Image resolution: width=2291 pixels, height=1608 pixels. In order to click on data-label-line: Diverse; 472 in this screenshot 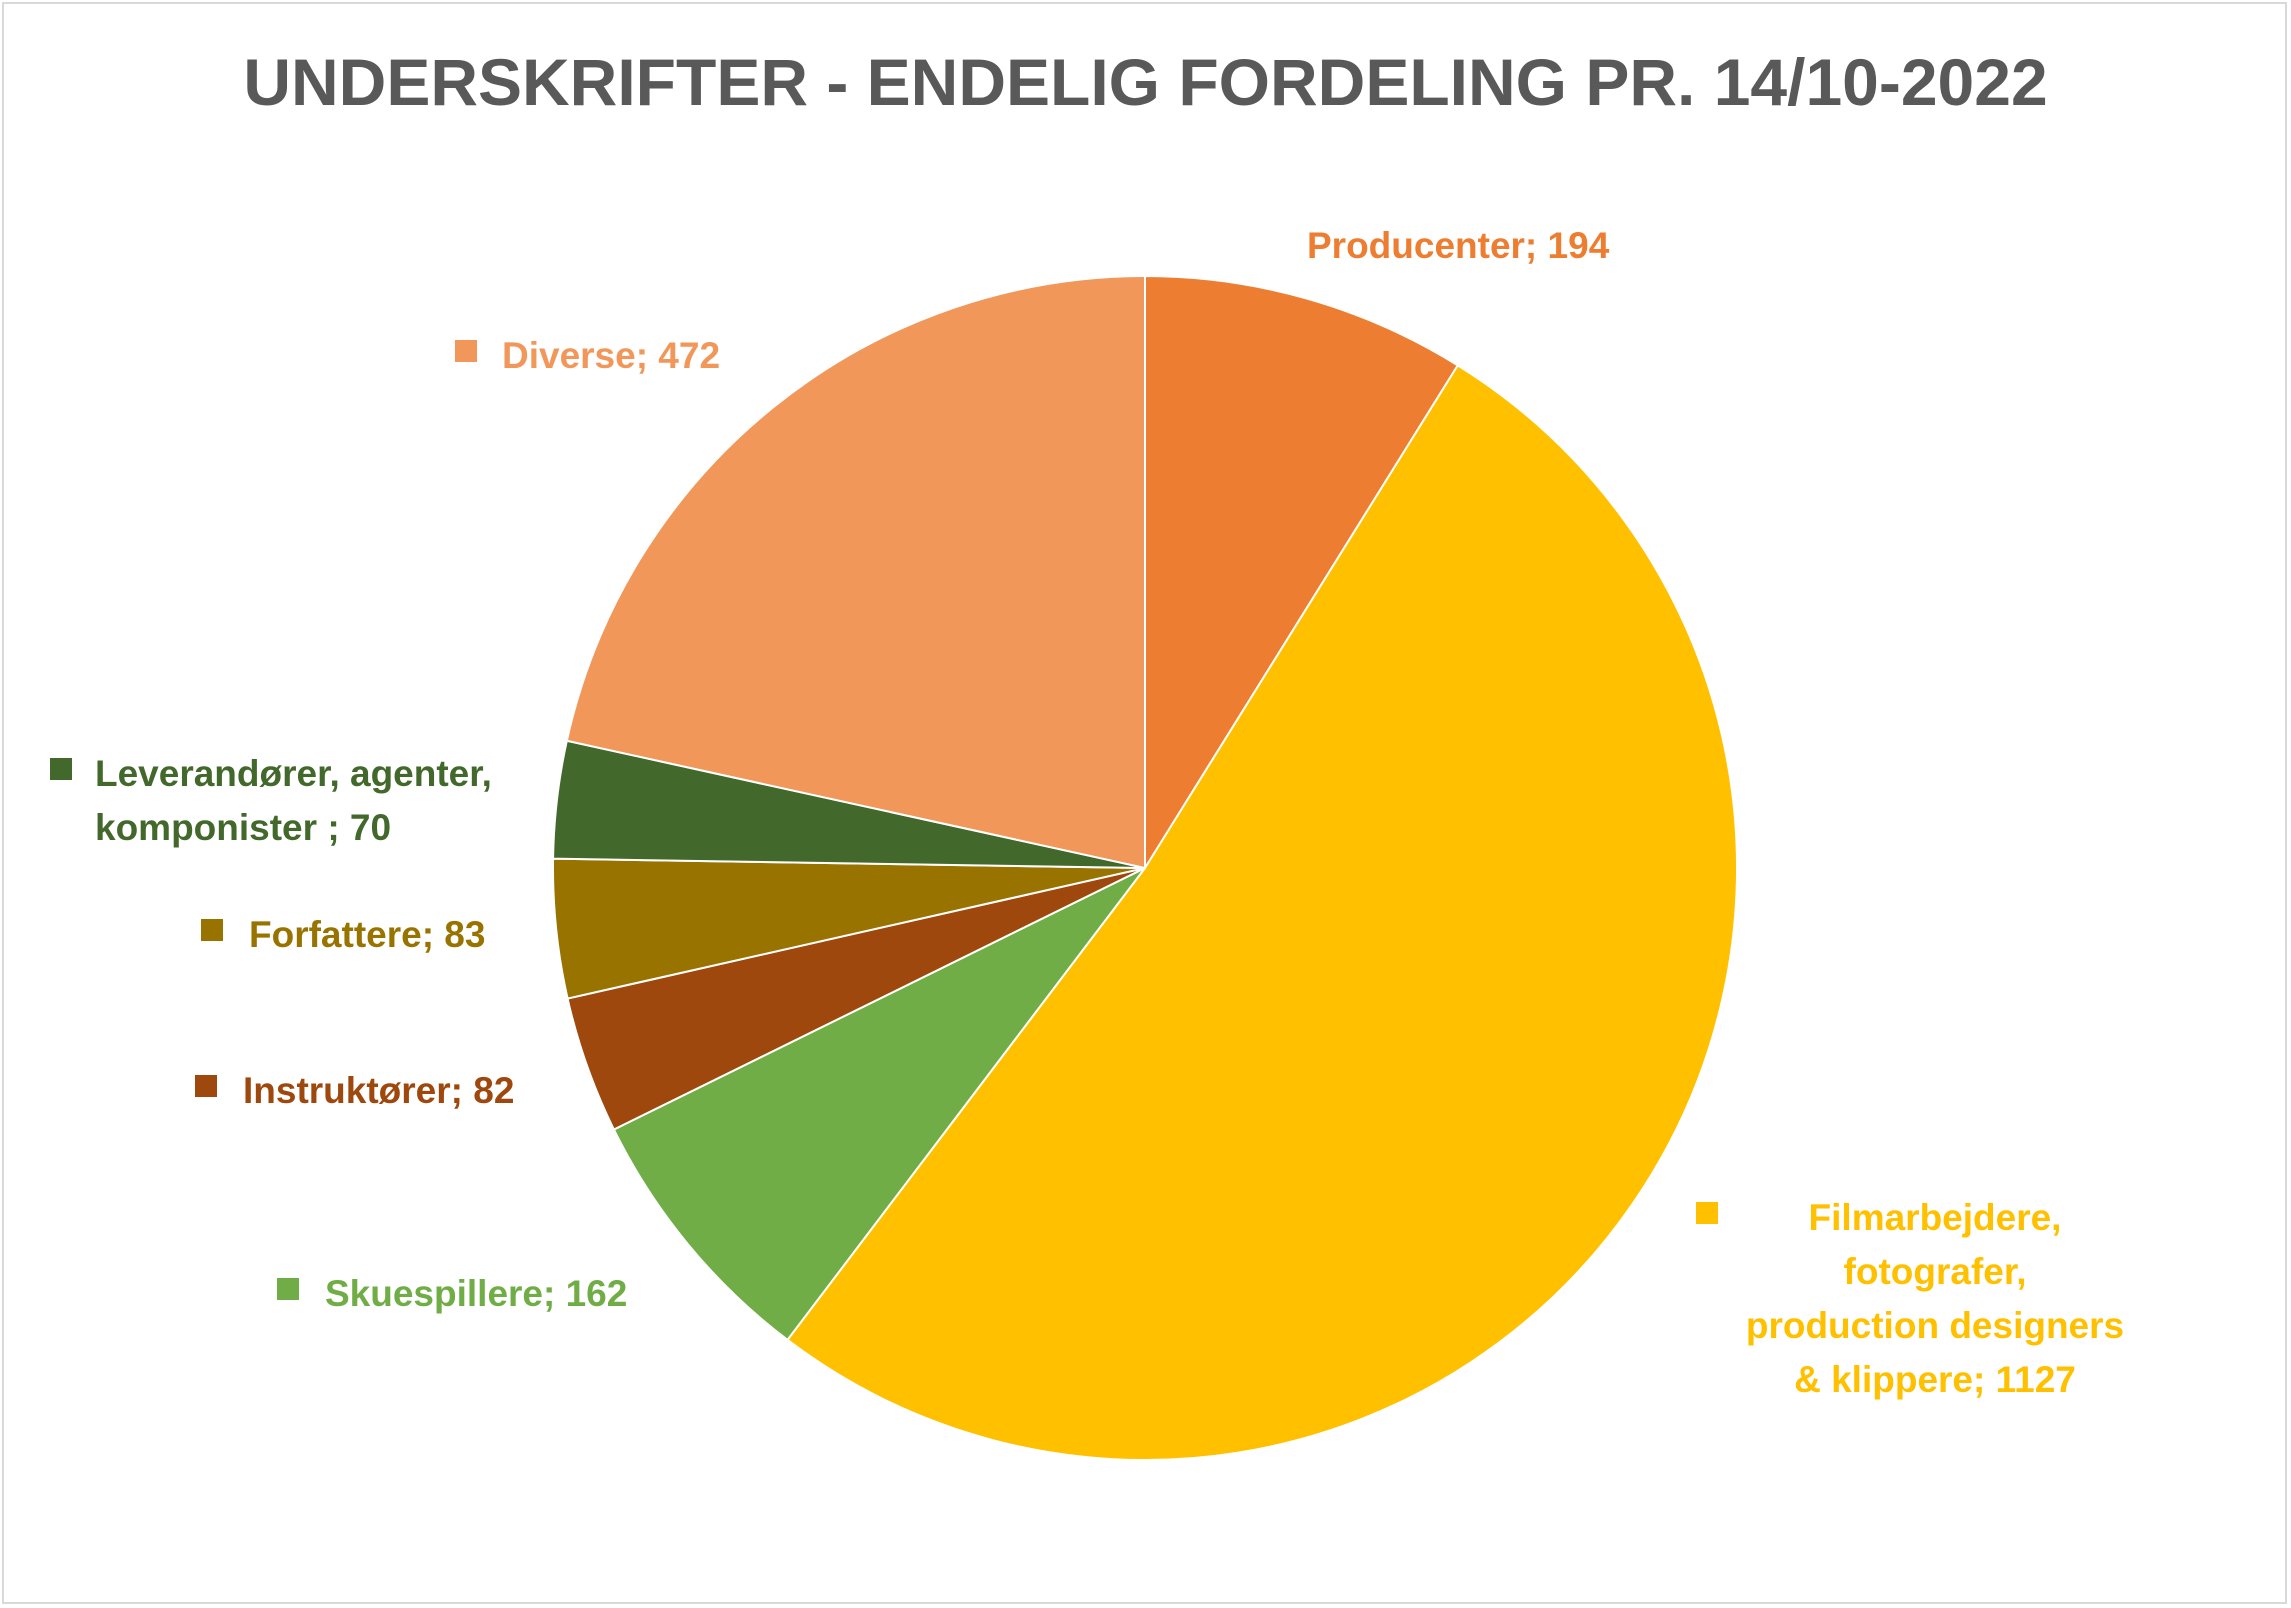, I will do `click(611, 355)`.